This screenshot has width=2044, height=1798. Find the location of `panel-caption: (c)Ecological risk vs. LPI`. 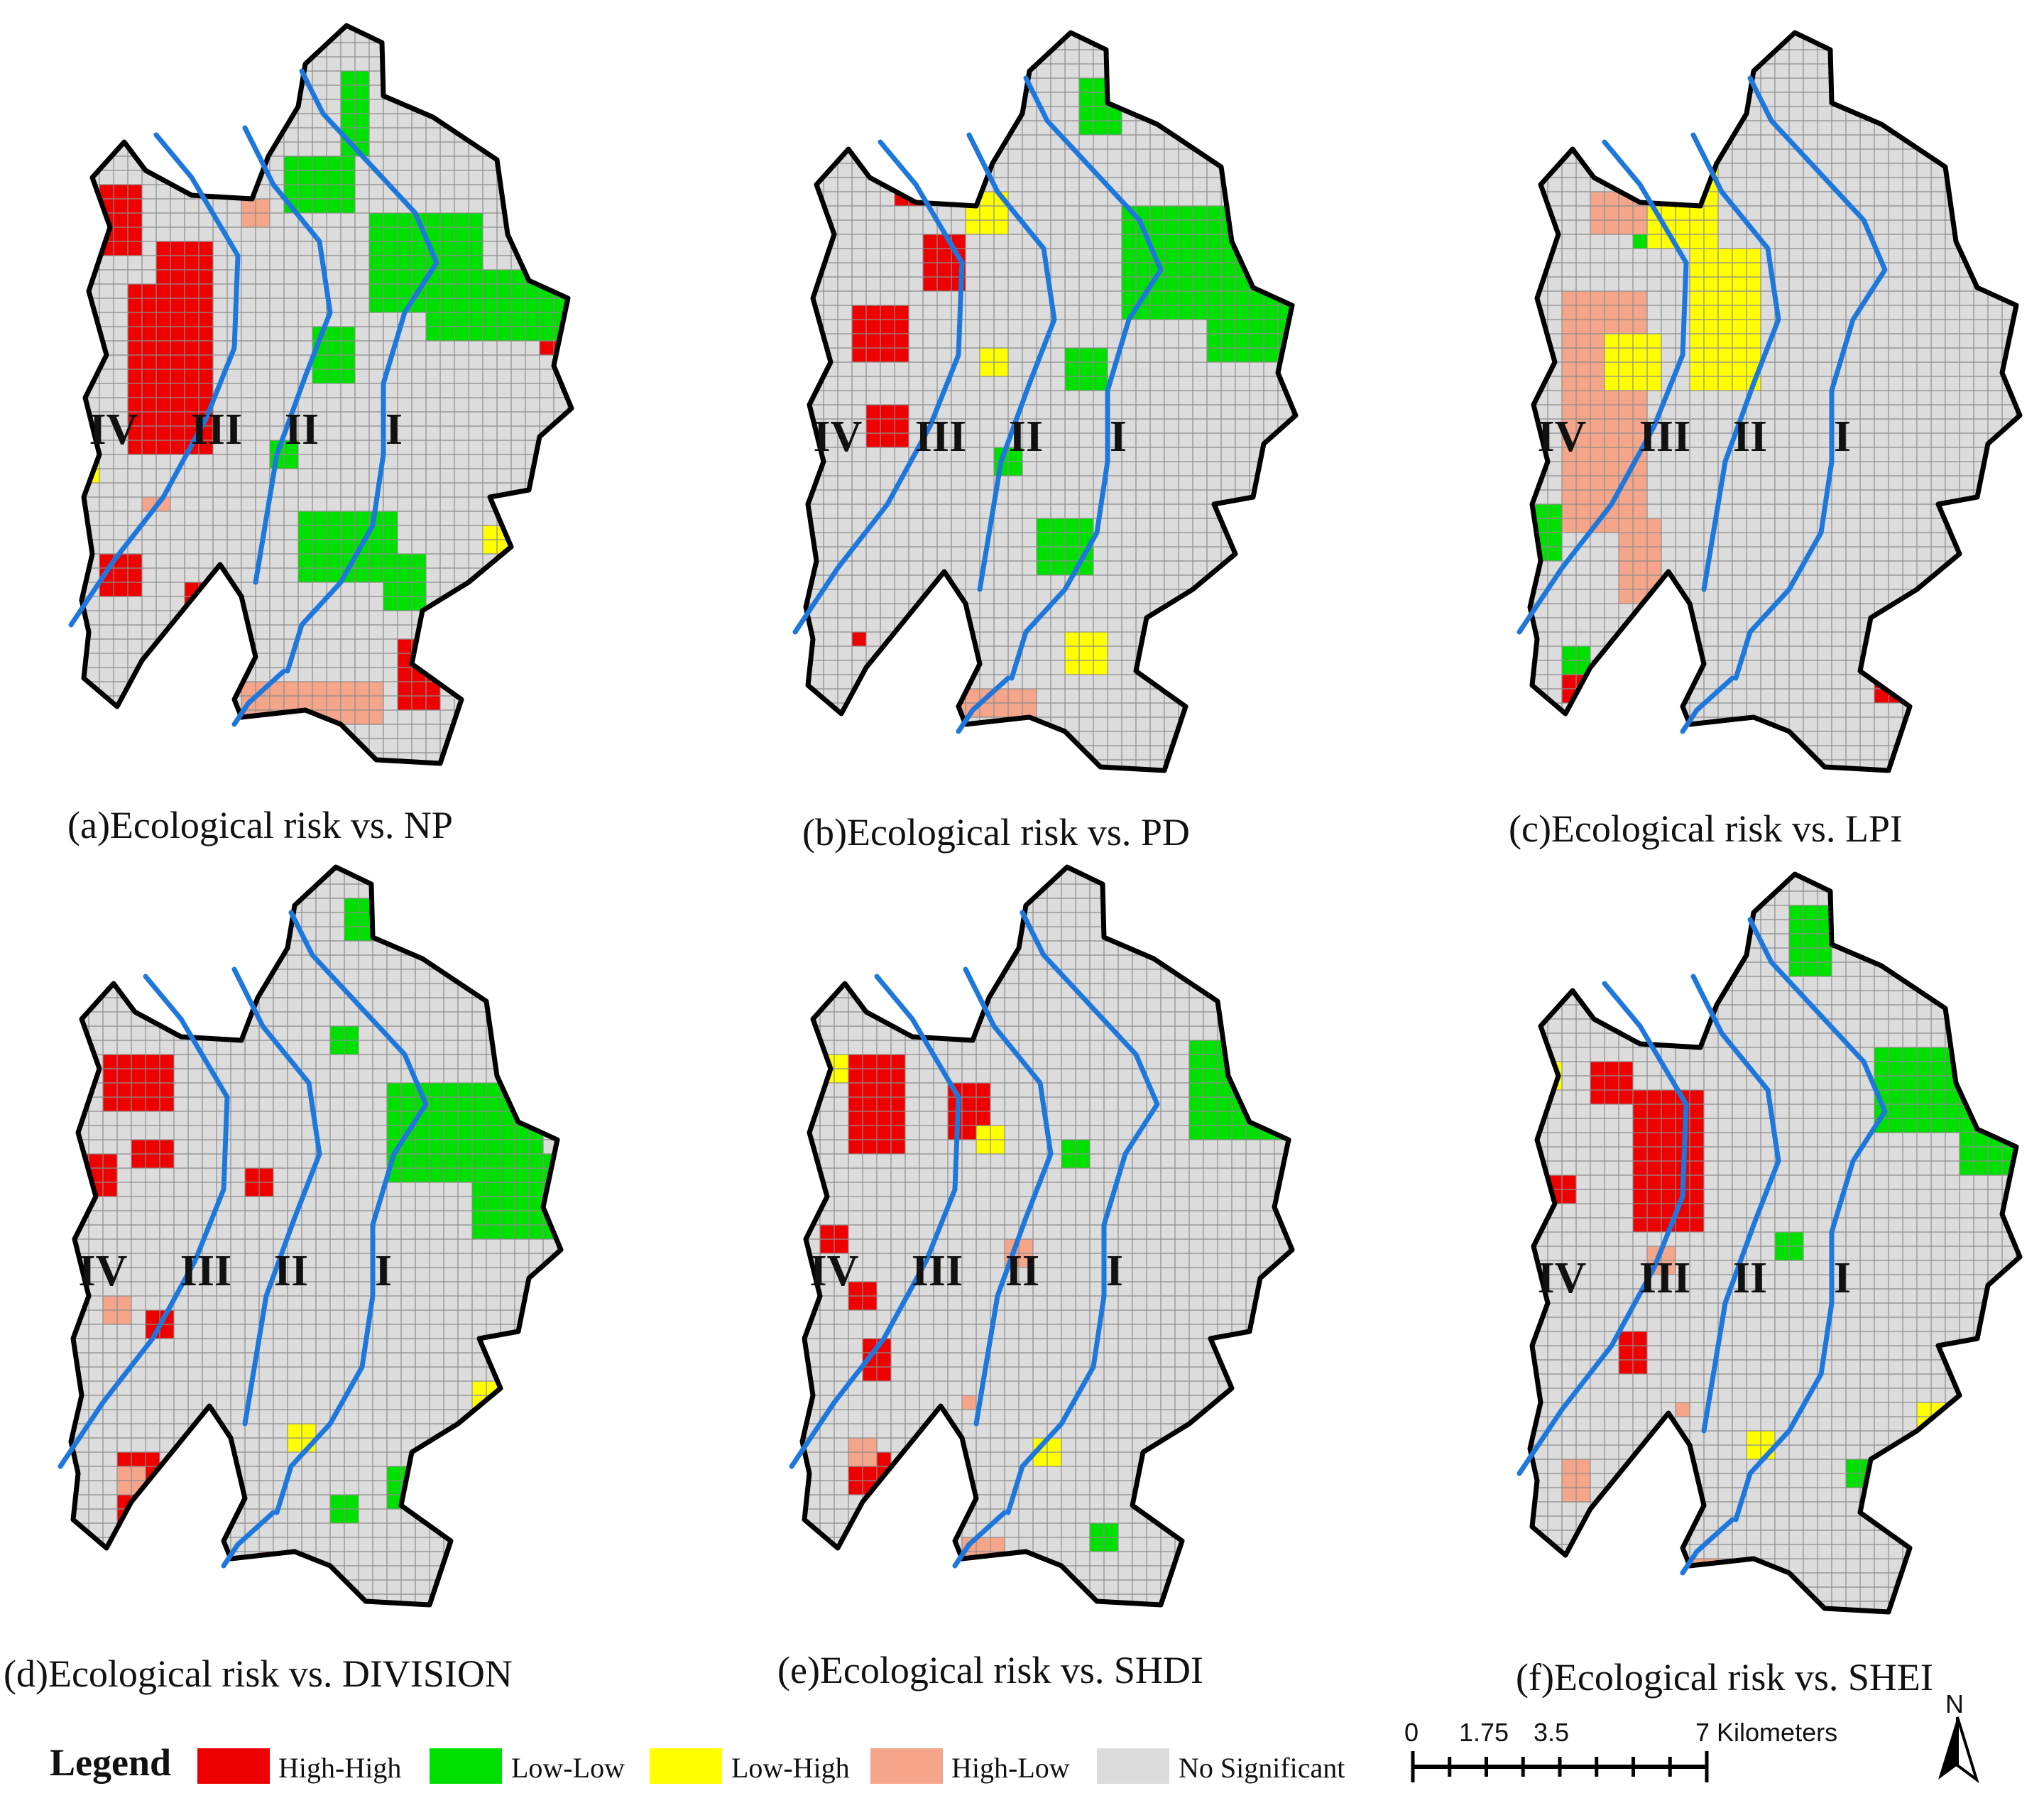

panel-caption: (c)Ecological risk vs. LPI is located at coordinates (1706, 828).